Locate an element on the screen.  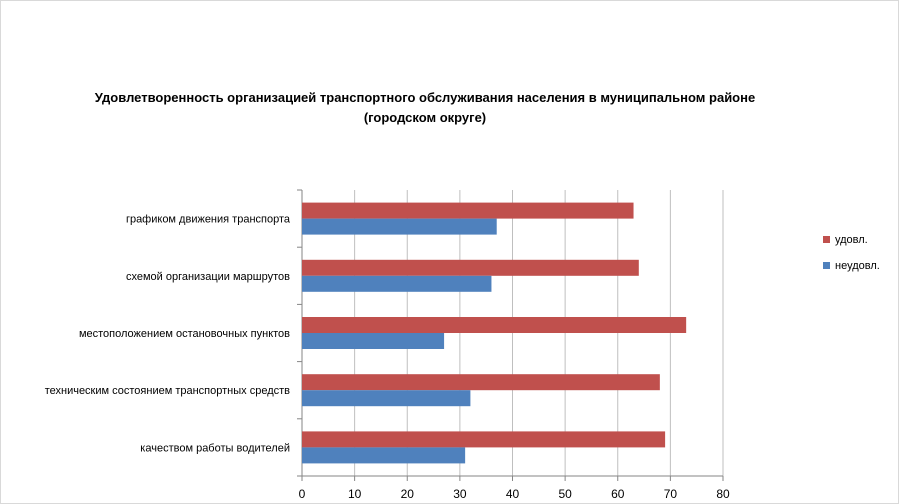
x-tick-label-60: 60 is located at coordinates (618, 494).